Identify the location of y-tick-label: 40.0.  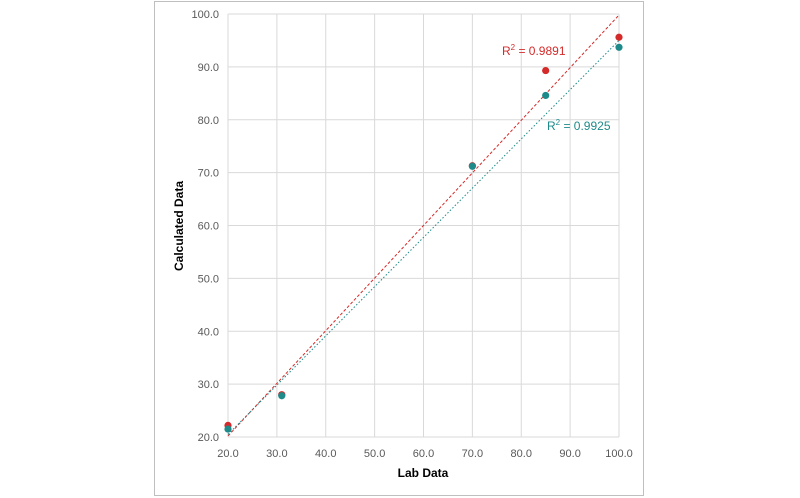
(208, 332).